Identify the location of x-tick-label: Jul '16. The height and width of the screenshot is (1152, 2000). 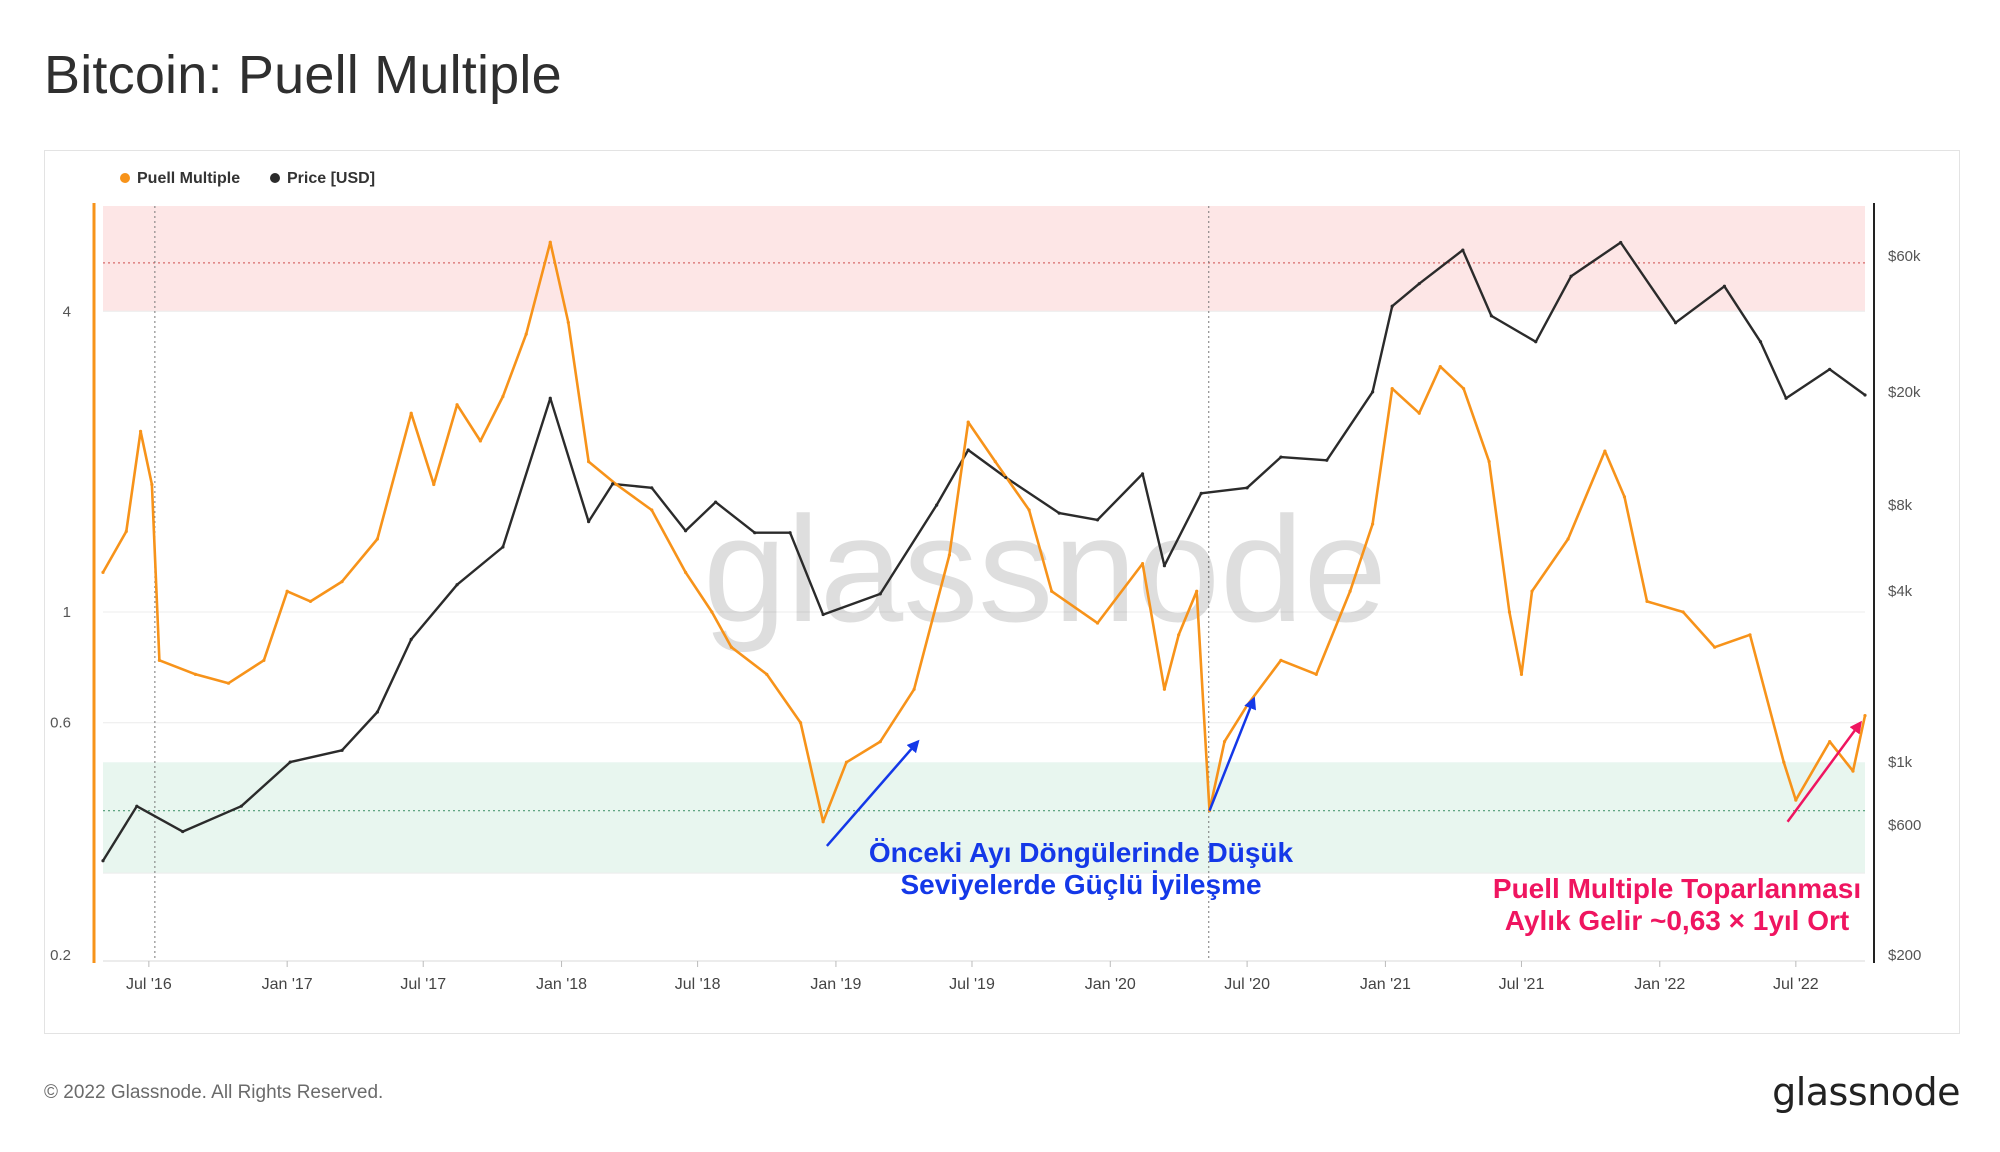
(149, 984).